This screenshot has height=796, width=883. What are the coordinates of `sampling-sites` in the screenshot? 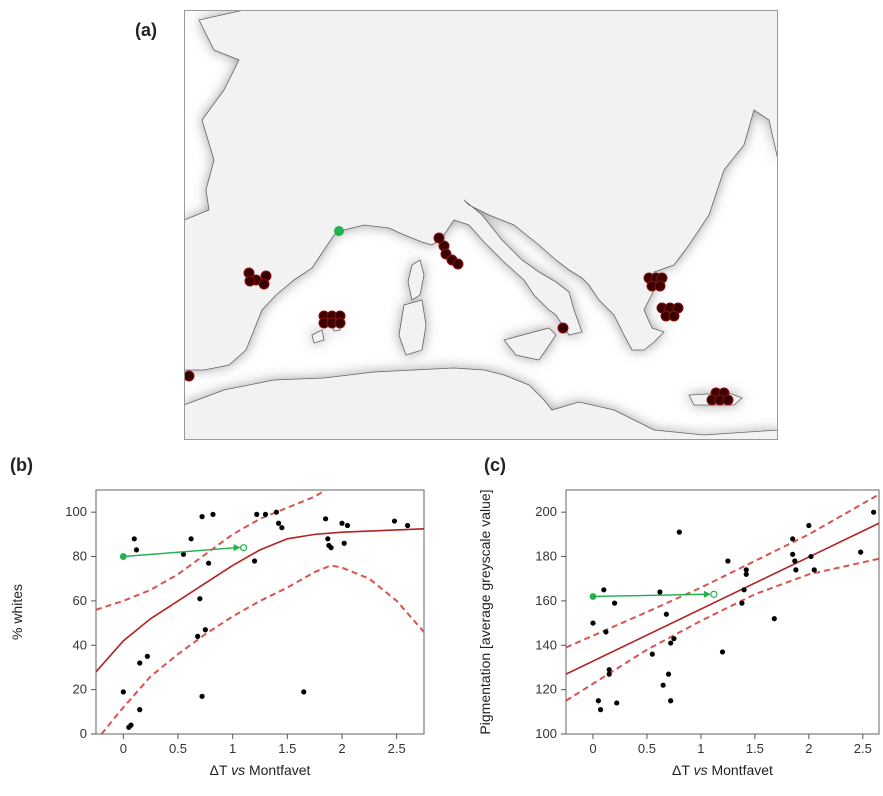 It's located at (459, 319).